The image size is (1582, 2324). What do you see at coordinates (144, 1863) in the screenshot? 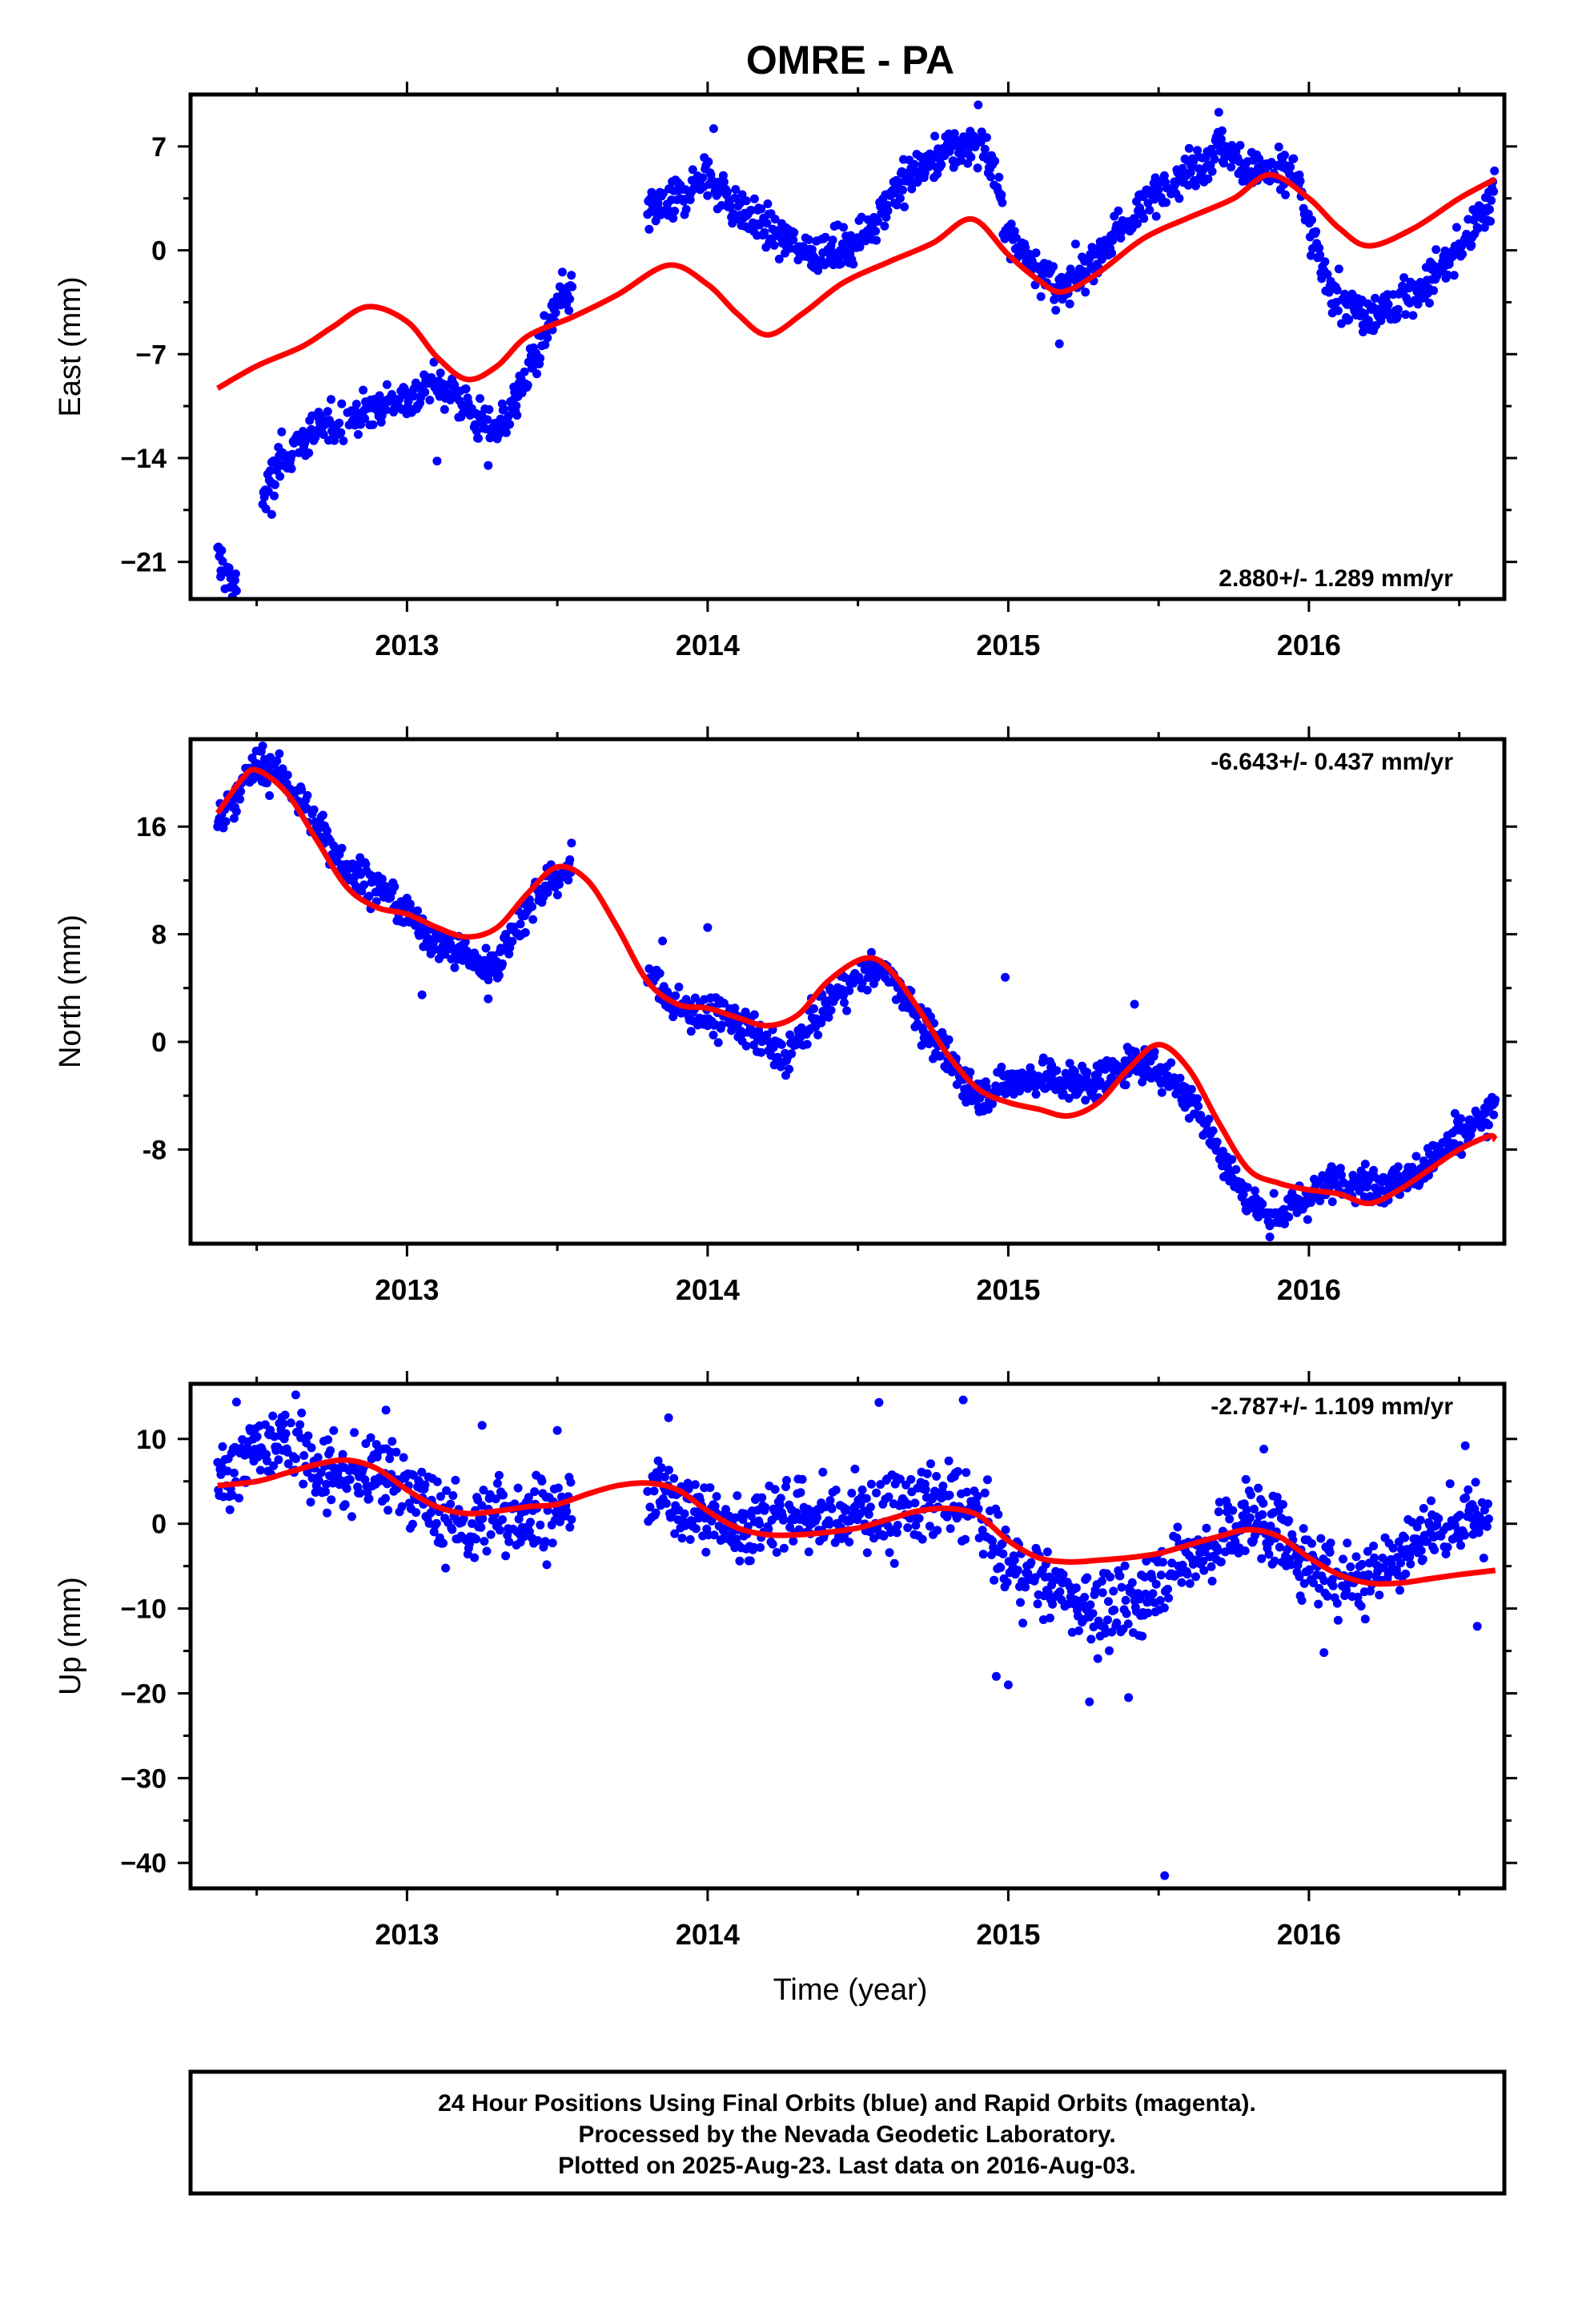
I see `y-tick-label: −40` at bounding box center [144, 1863].